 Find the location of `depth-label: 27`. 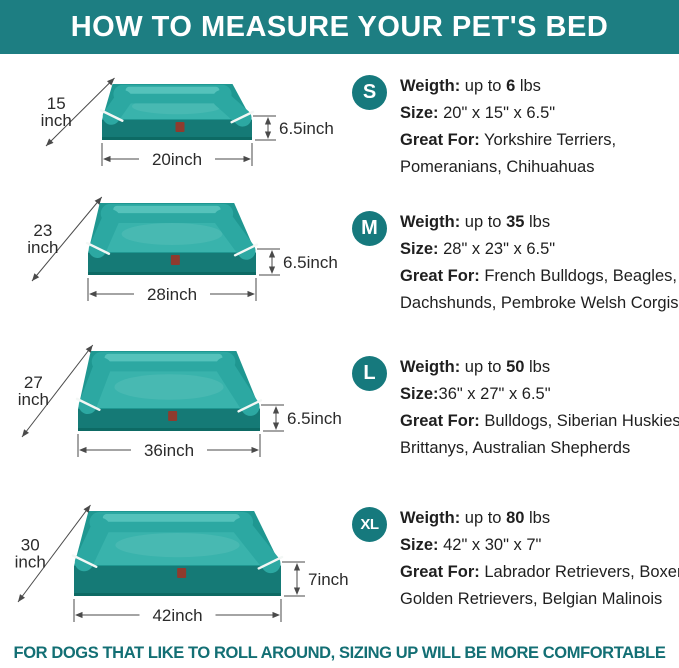

depth-label: 27 is located at coordinates (33, 382).